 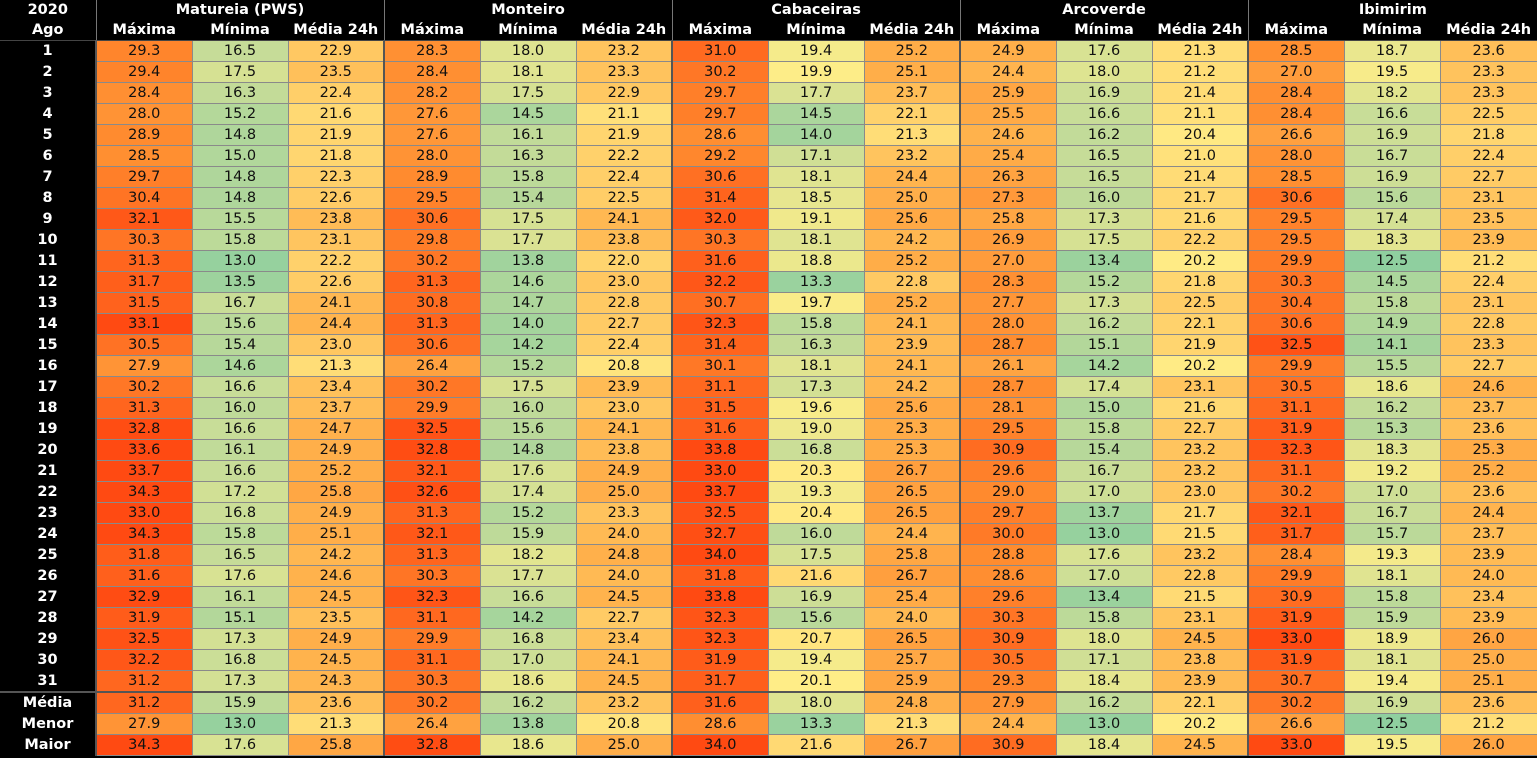 I want to click on heat-cell-monteiro-media-24h: 24.9, so click(x=624, y=471).